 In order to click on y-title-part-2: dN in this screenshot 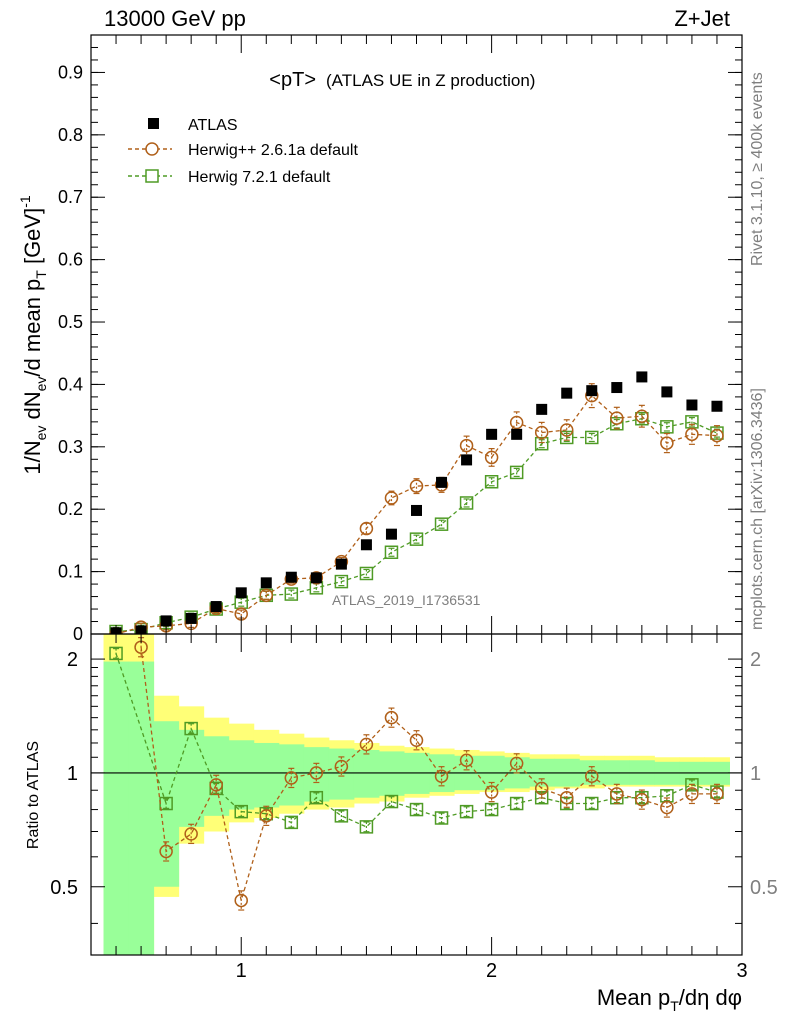, I will do `click(32, 408)`.